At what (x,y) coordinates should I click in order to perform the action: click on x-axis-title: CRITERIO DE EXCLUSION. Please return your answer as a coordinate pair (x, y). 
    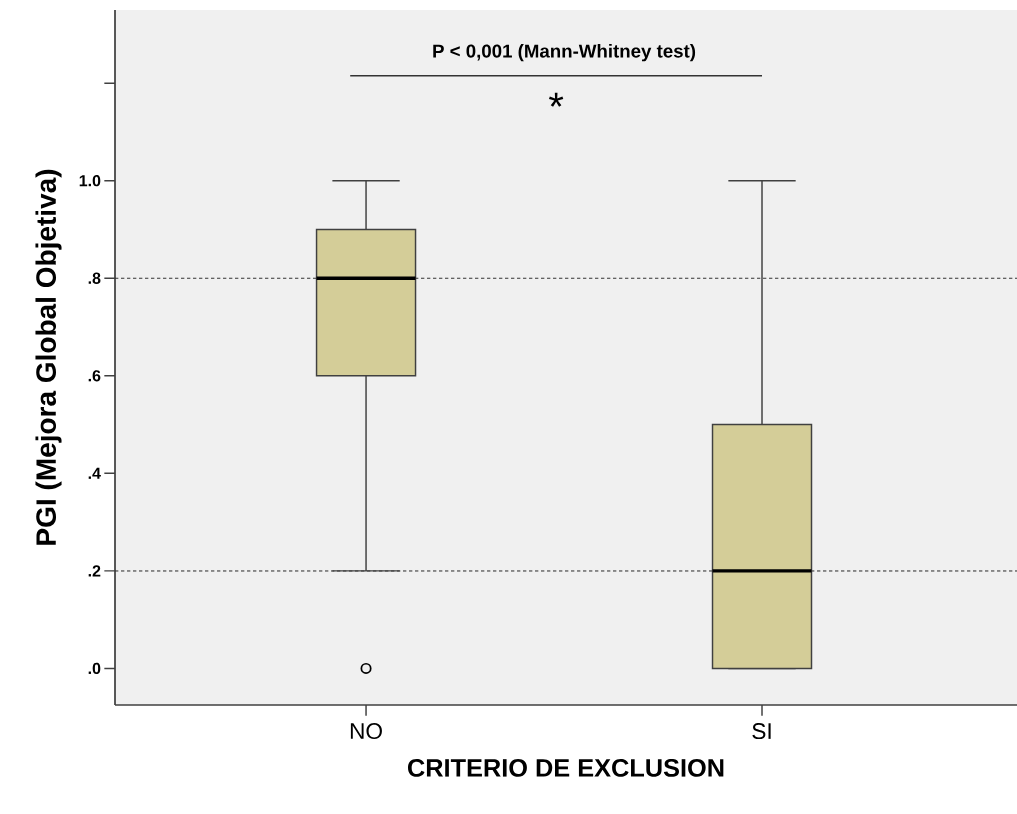
    Looking at the image, I should click on (566, 767).